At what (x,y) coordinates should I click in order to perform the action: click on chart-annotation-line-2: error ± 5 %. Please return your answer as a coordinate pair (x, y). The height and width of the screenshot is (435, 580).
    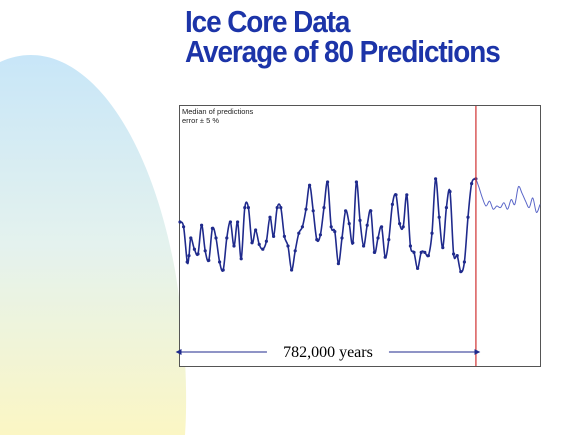
    Looking at the image, I should click on (200, 120).